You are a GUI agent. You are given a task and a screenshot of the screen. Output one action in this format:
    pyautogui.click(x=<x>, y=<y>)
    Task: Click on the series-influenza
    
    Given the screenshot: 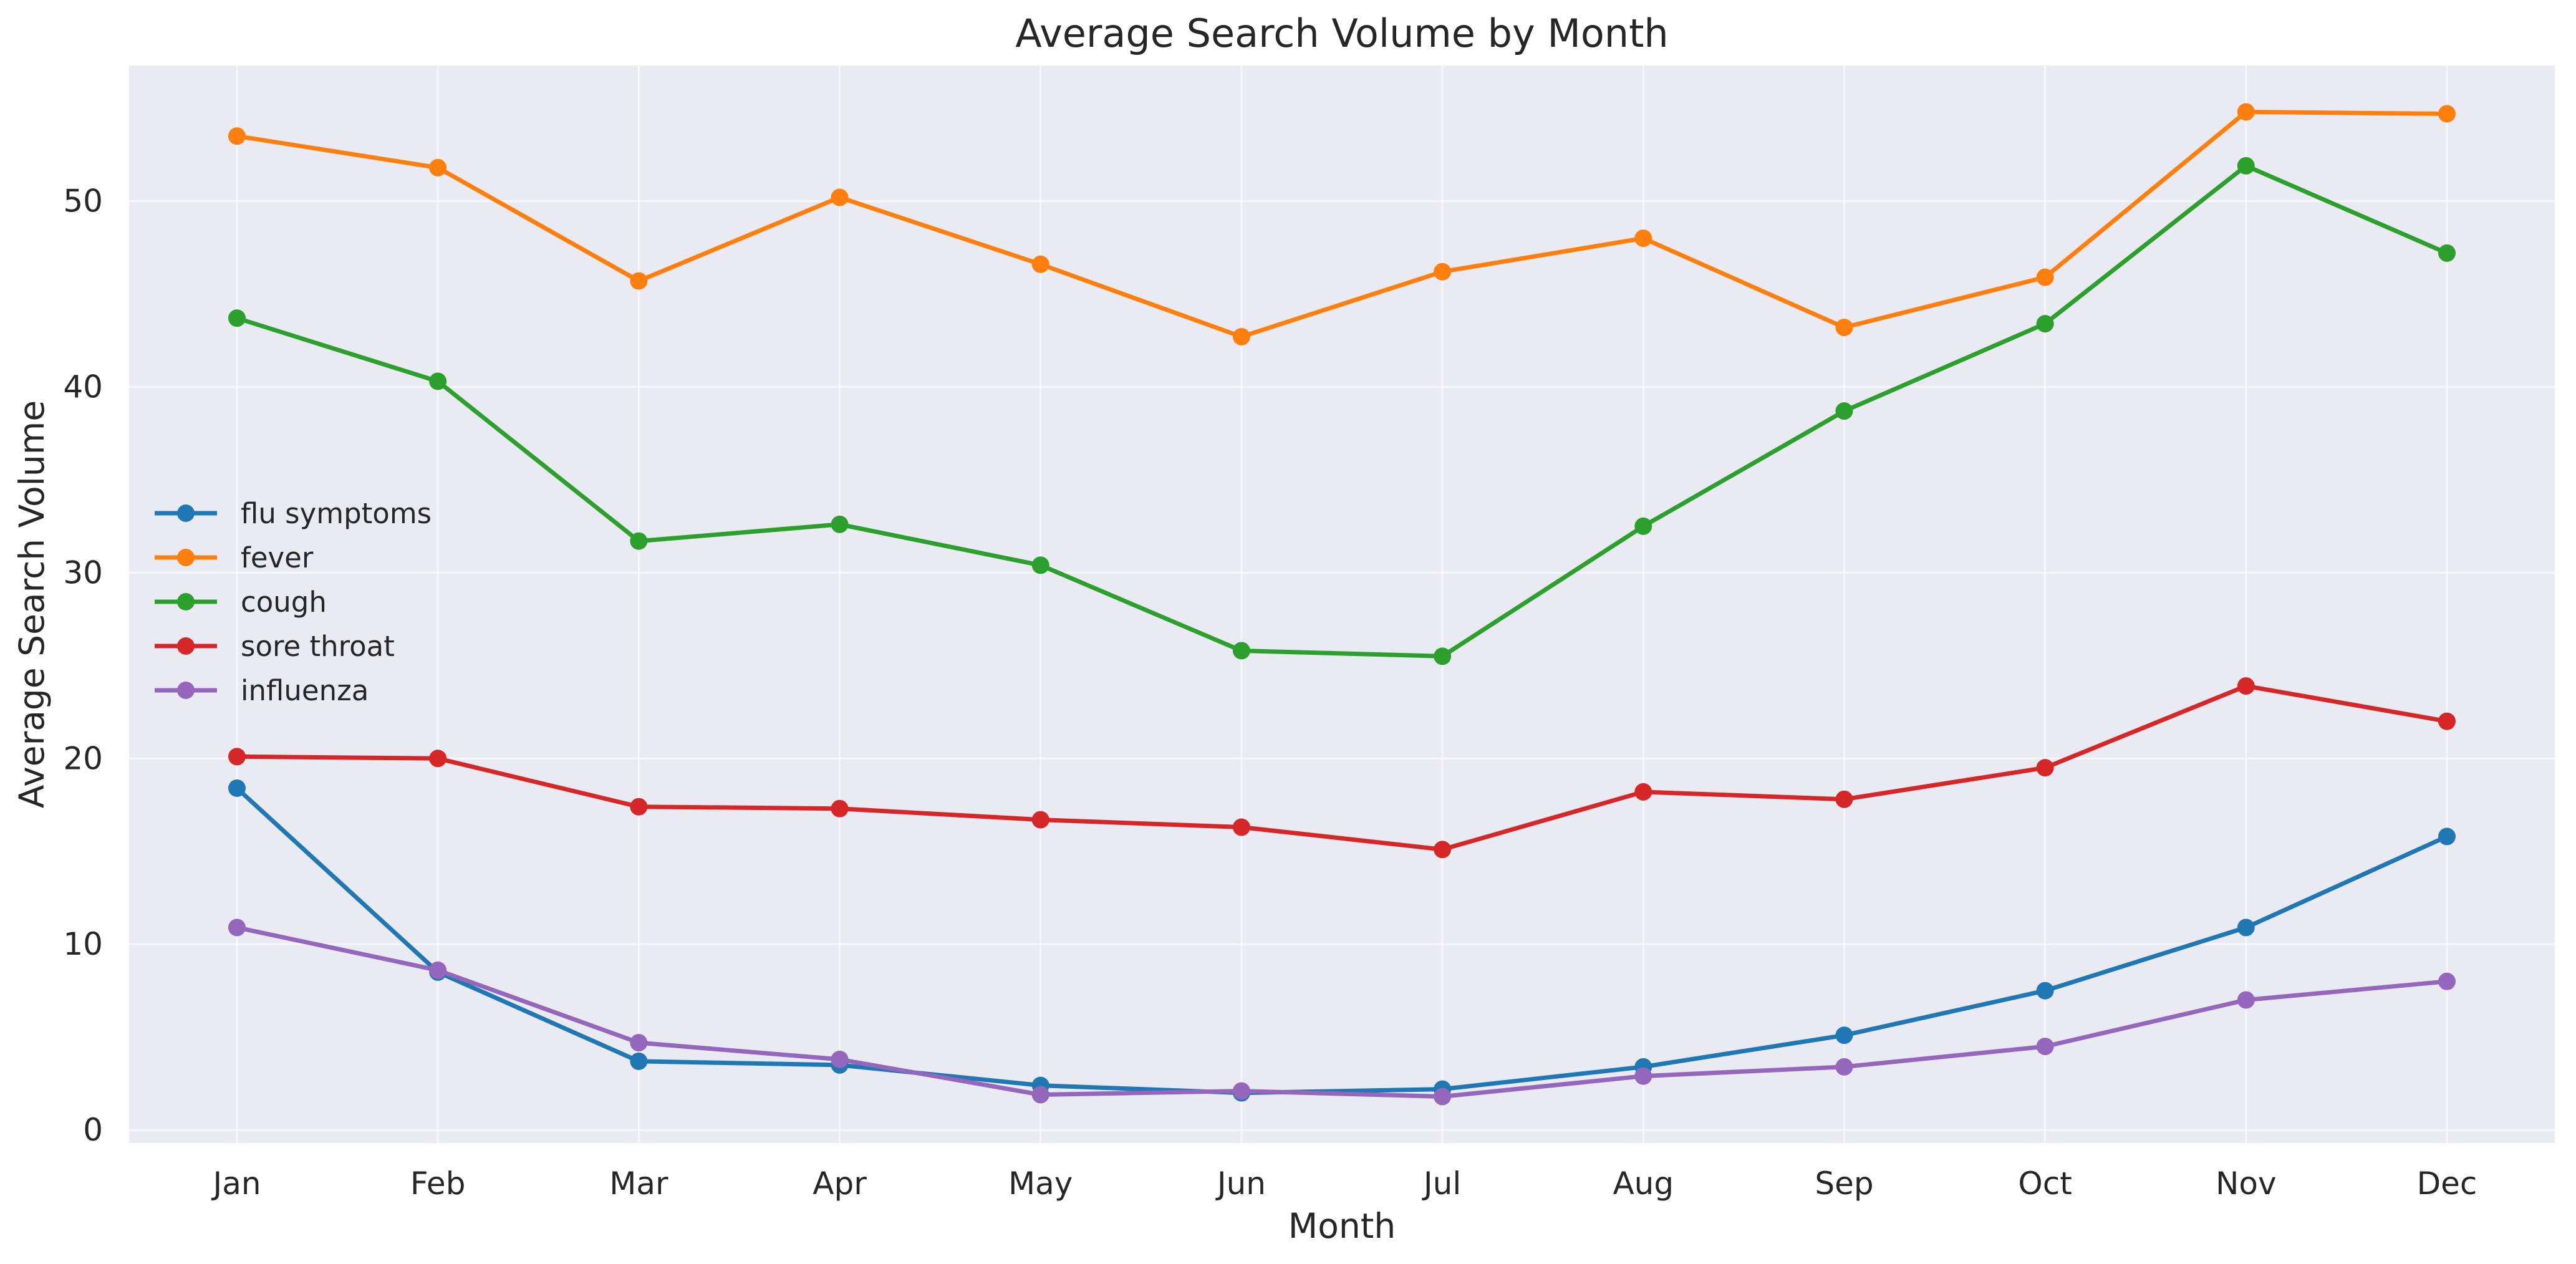 What is the action you would take?
    pyautogui.click(x=1342, y=1012)
    